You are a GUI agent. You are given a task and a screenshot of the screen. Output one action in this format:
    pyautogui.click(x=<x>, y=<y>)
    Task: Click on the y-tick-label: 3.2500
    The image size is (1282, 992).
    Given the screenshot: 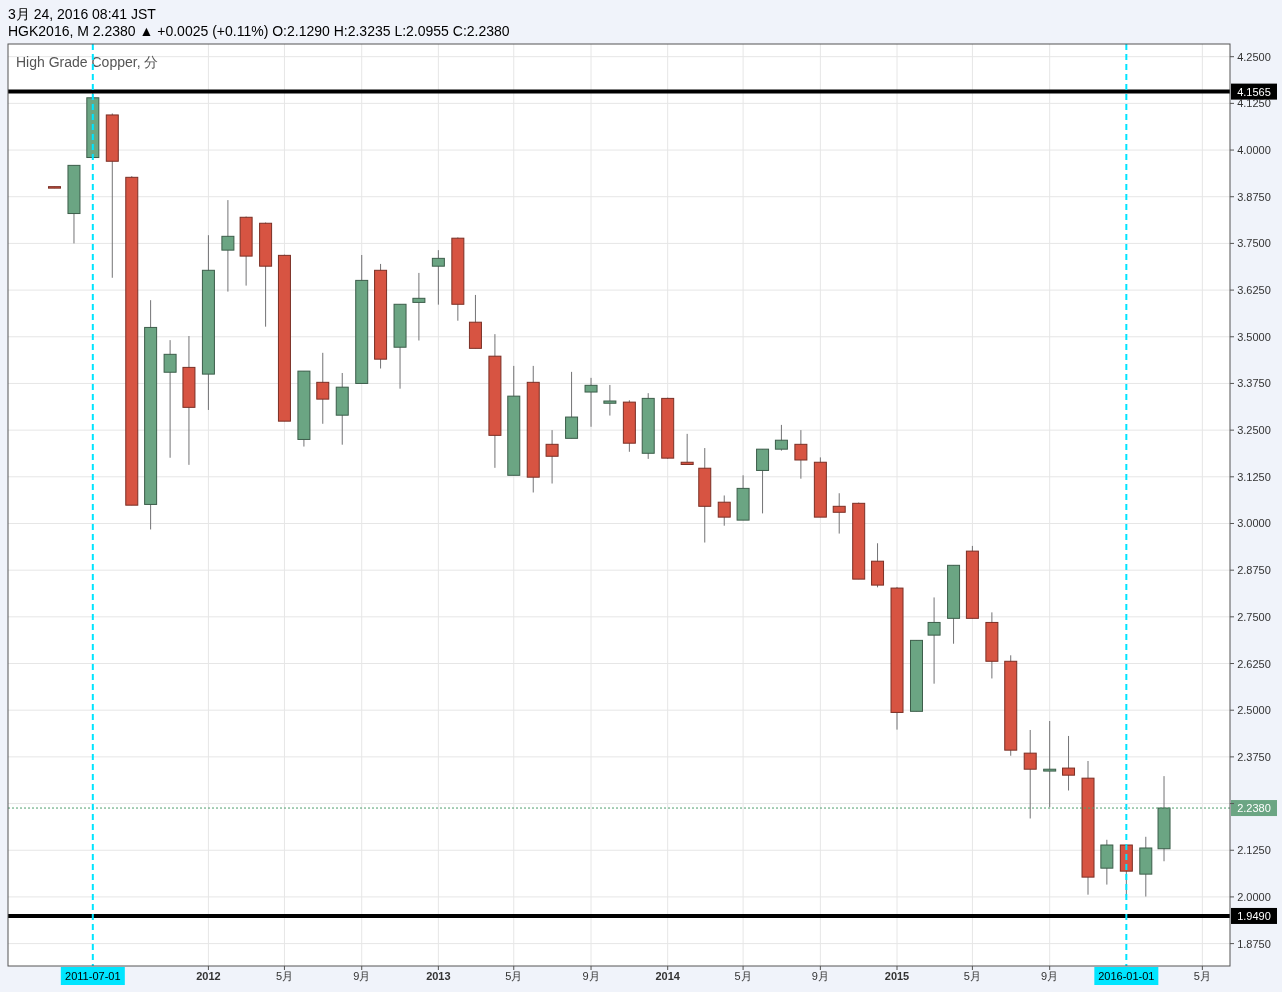 What is the action you would take?
    pyautogui.click(x=1254, y=430)
    